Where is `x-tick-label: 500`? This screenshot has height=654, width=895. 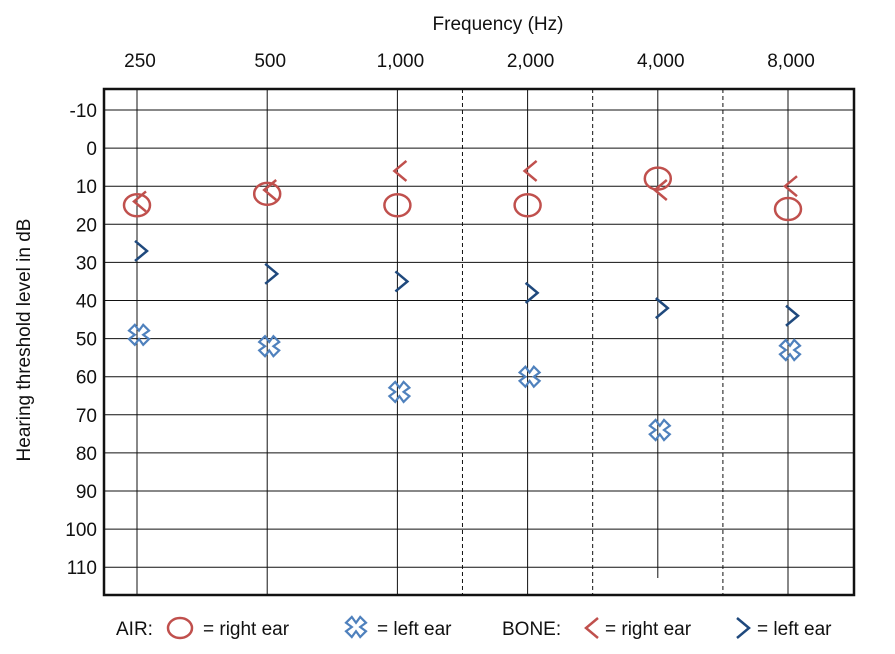 x-tick-label: 500 is located at coordinates (270, 61).